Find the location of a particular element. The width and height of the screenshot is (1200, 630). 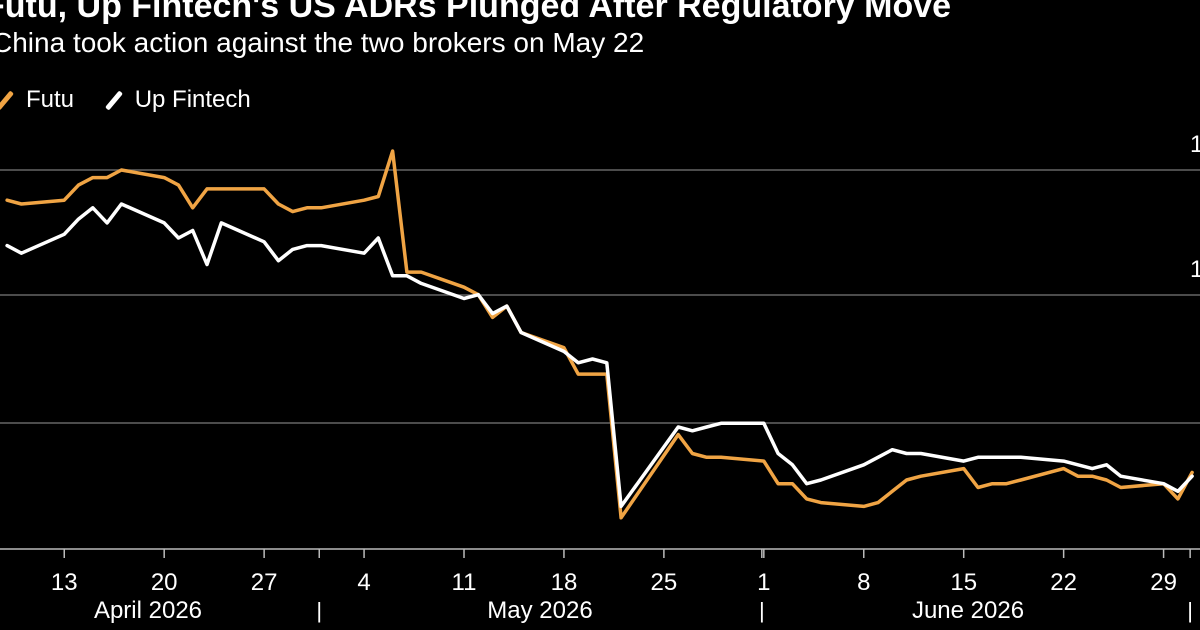

legend-entry-futu: Futu is located at coordinates (37, 100).